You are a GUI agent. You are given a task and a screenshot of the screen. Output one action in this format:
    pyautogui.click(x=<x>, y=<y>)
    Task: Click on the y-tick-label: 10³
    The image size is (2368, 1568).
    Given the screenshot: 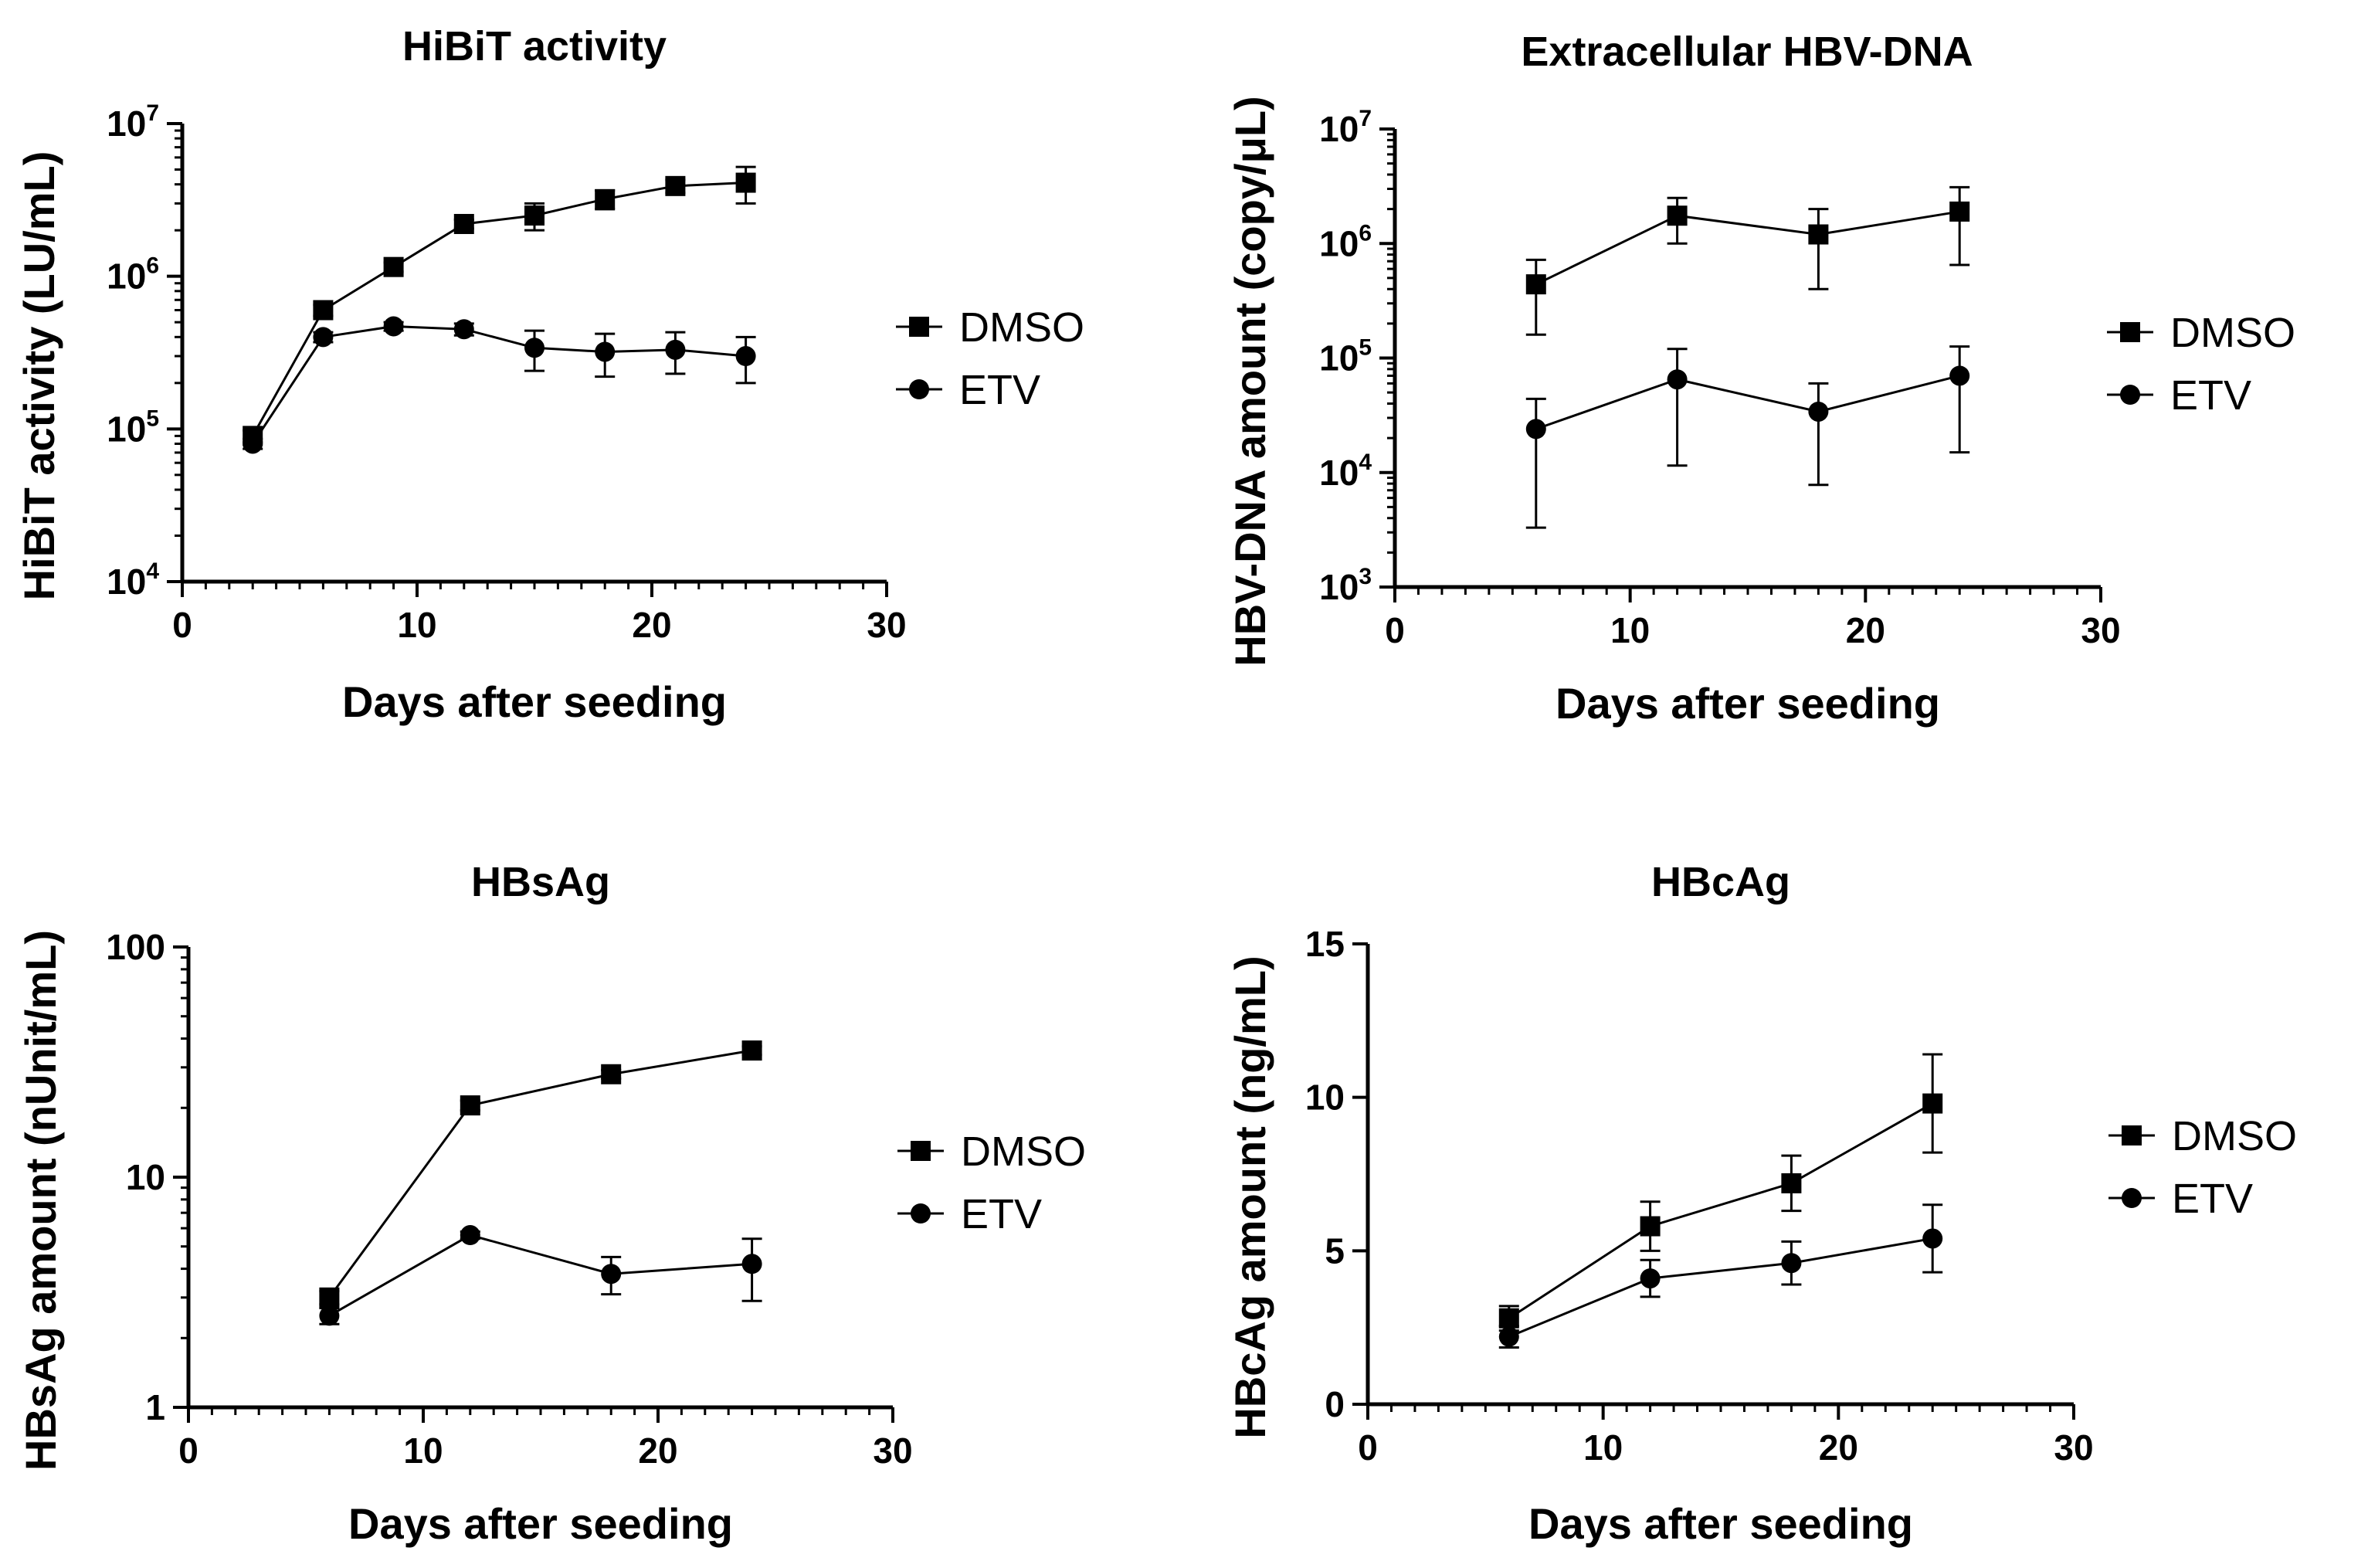 What is the action you would take?
    pyautogui.click(x=1345, y=585)
    